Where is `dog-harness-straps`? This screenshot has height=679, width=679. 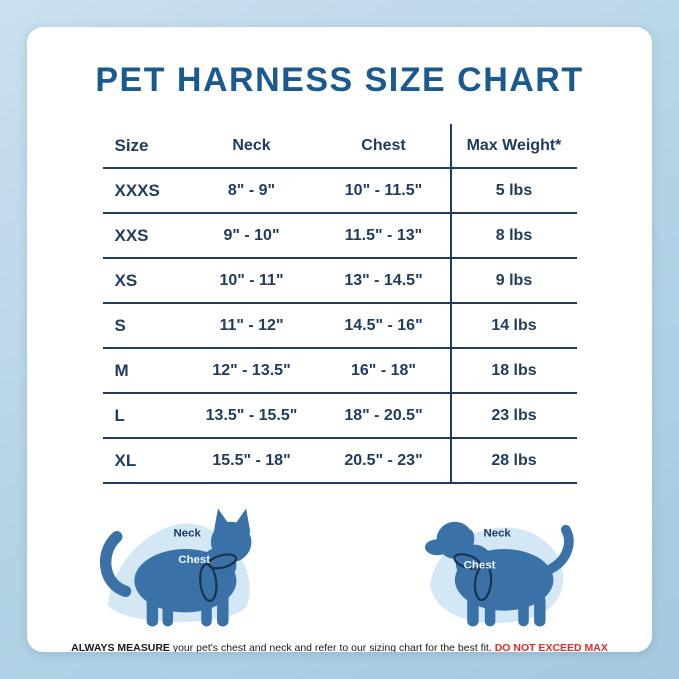 dog-harness-straps is located at coordinates (473, 577).